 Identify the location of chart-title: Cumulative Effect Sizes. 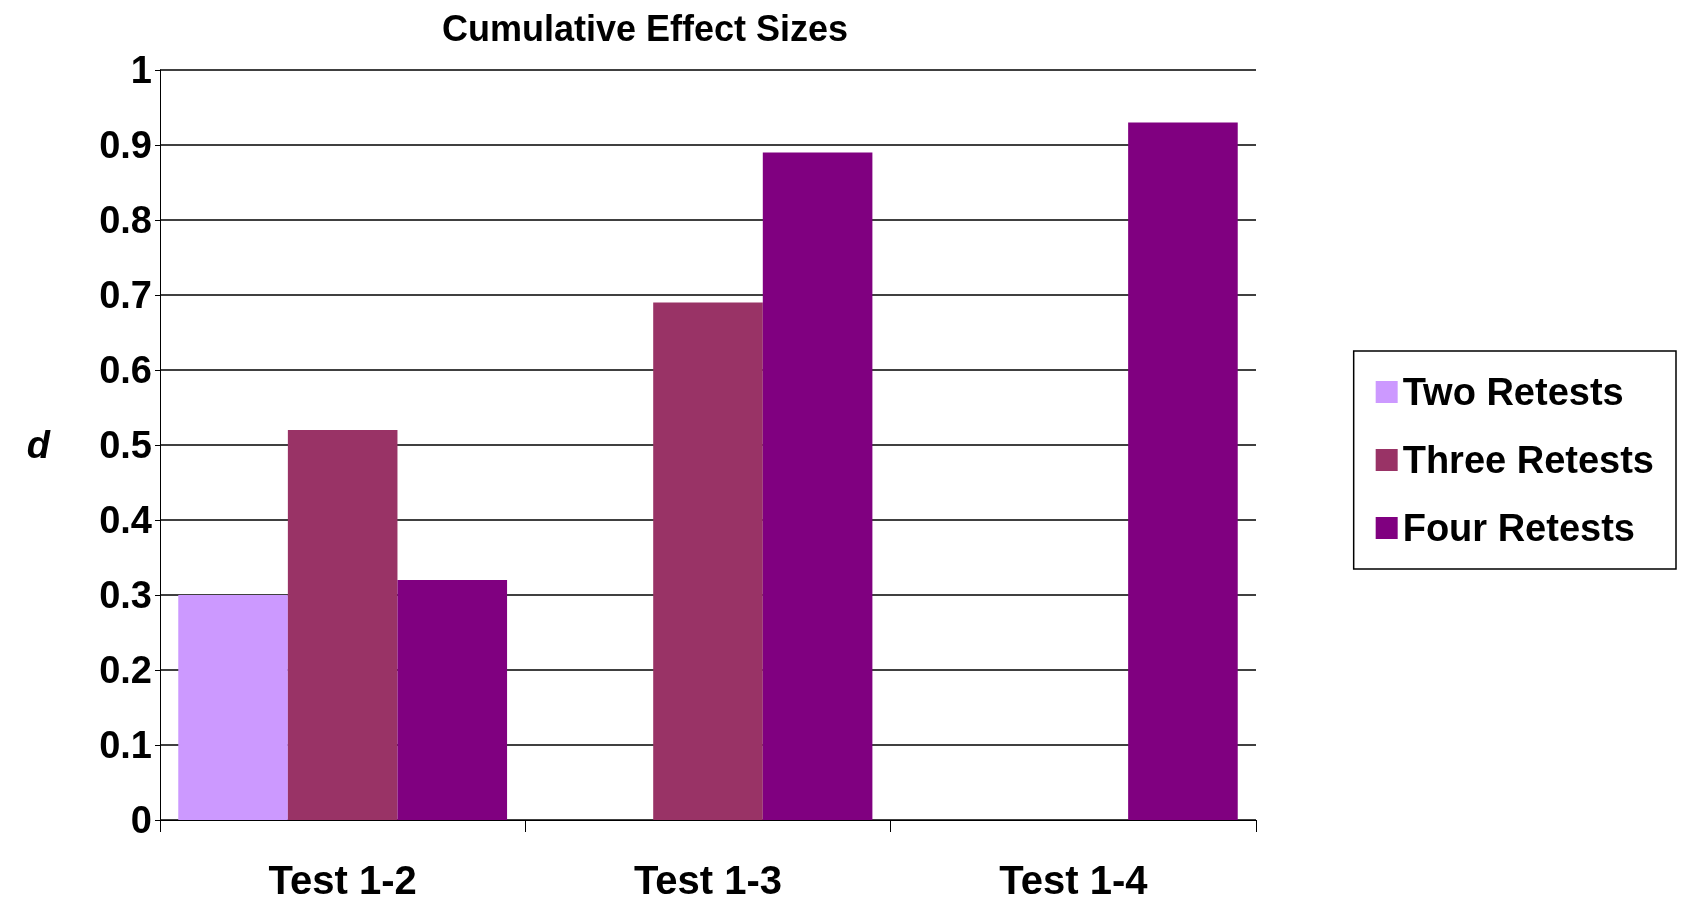
(645, 28).